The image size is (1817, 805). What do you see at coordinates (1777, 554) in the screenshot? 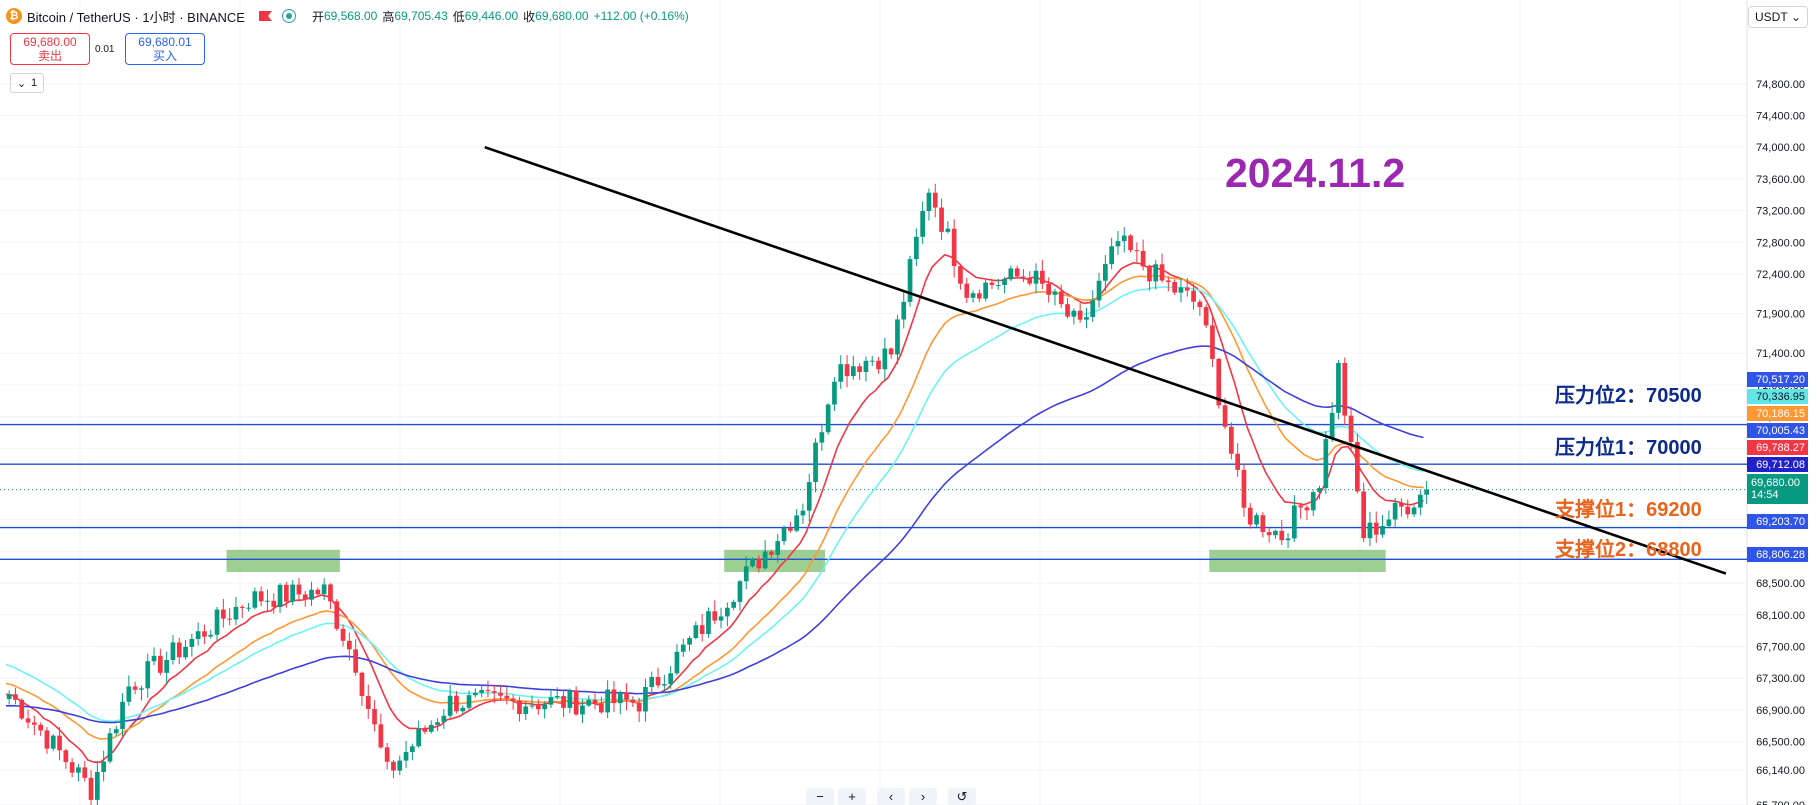
I see `price-badge: 68,806.28` at bounding box center [1777, 554].